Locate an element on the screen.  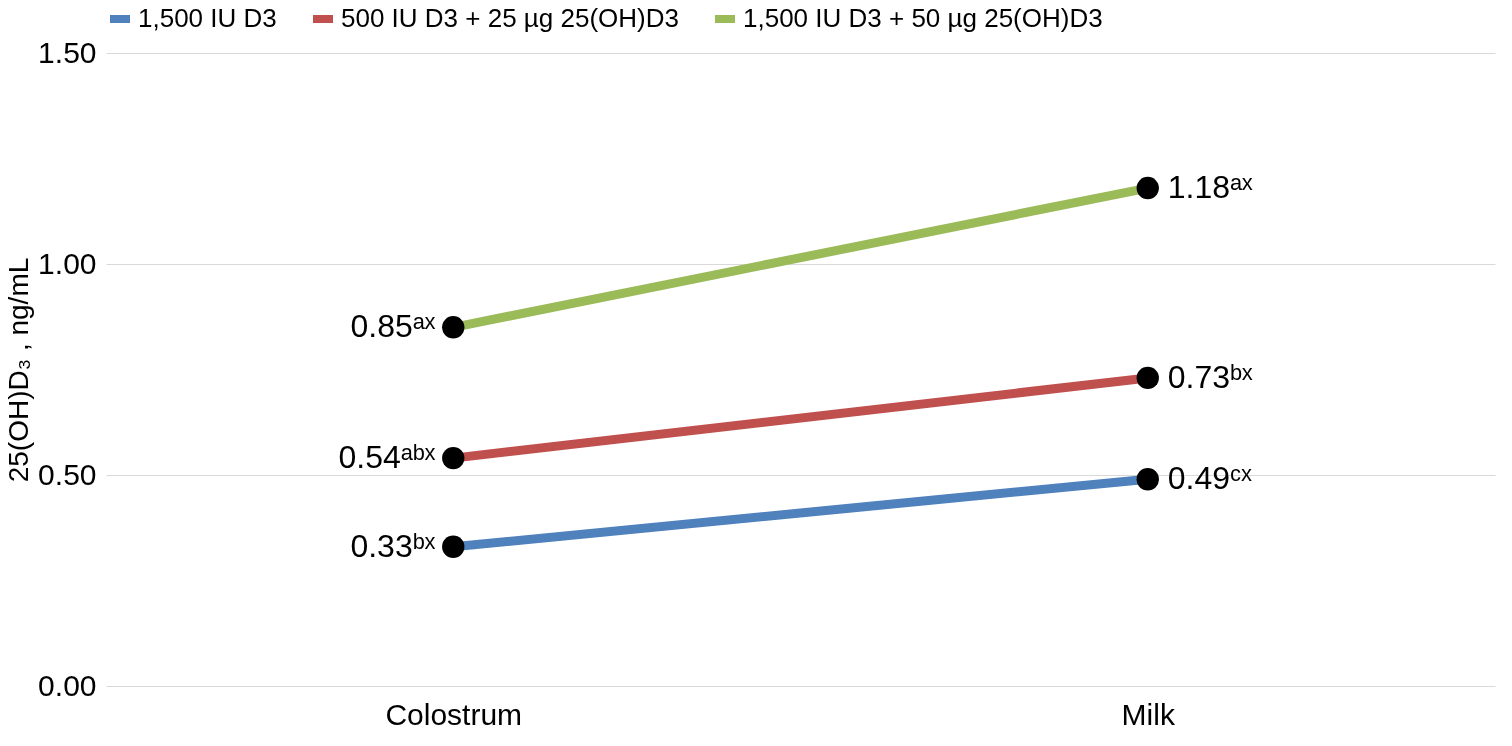
data-label: 0.54ᵃᵇˣ is located at coordinates (387, 457).